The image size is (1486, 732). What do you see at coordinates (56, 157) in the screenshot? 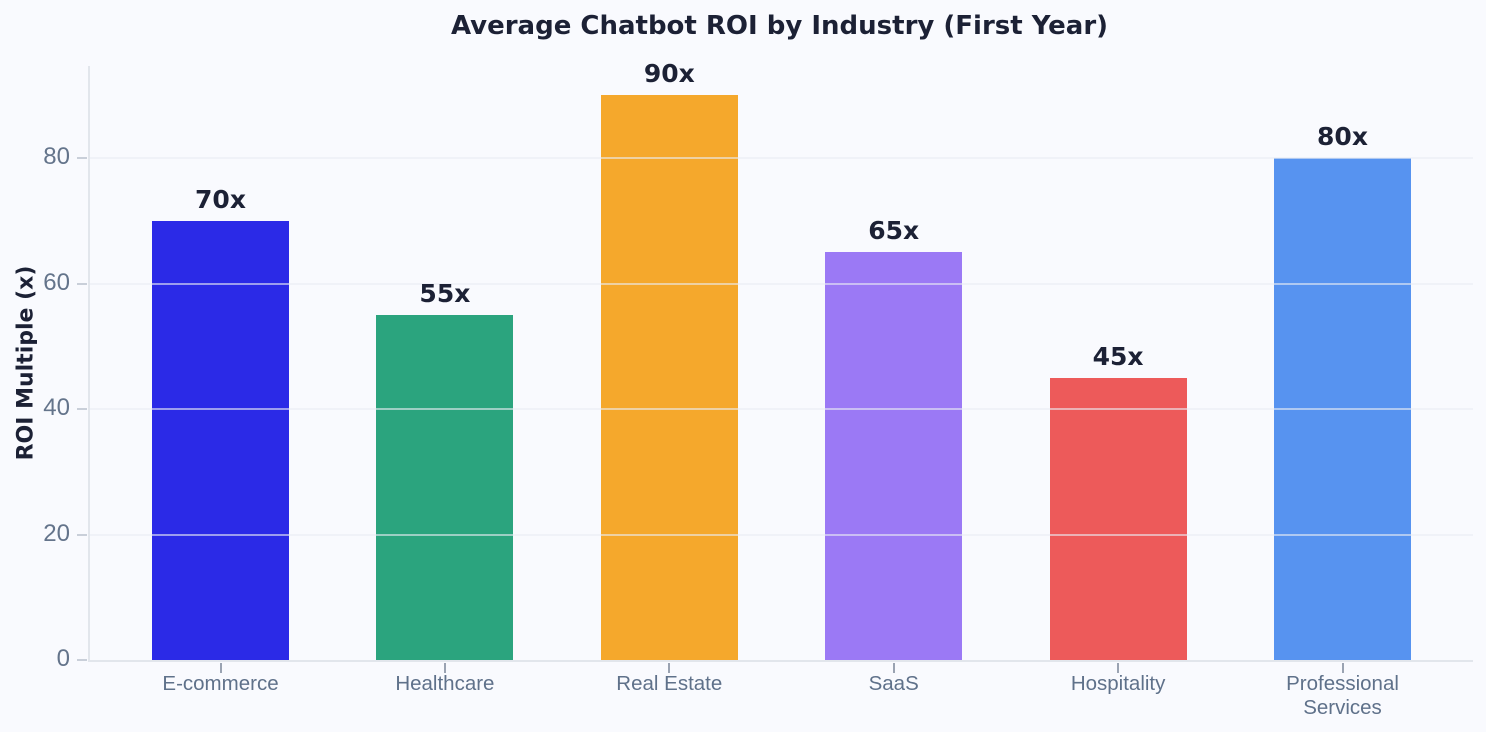
I see `y-tick-label: 80` at bounding box center [56, 157].